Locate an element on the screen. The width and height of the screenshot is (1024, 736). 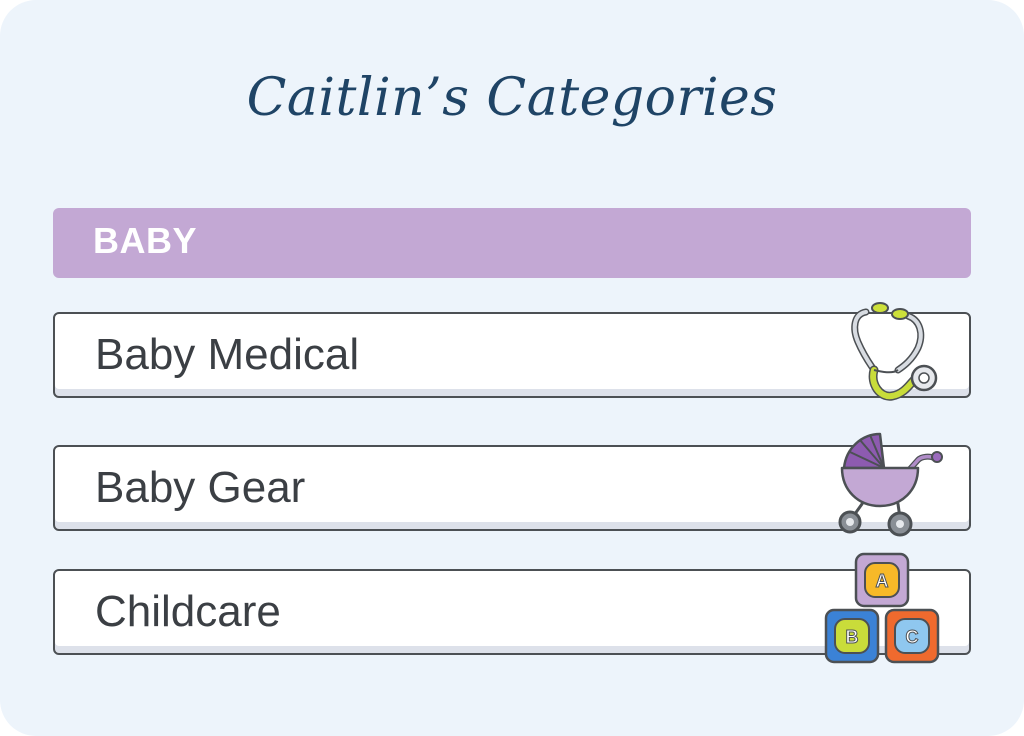
category-label: Baby Gear is located at coordinates (200, 487).